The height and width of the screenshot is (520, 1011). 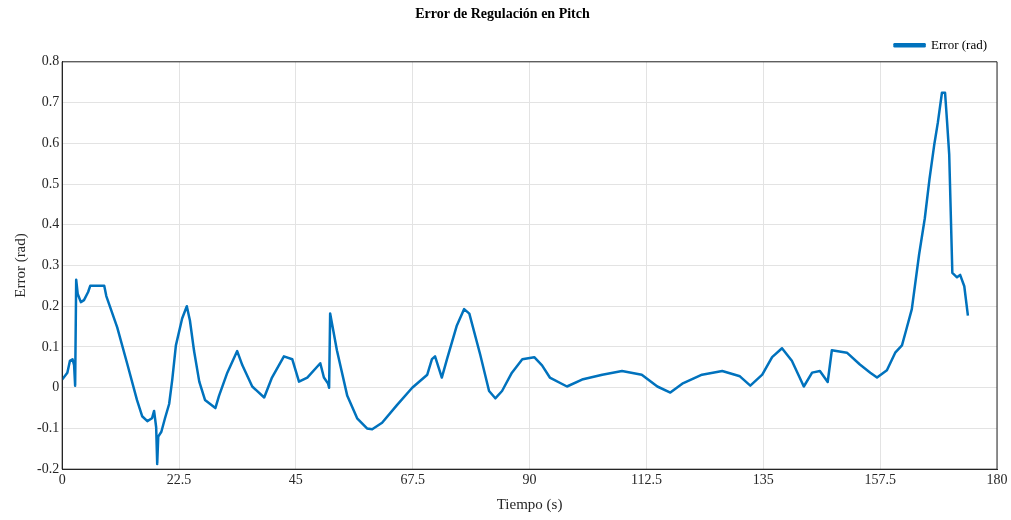 I want to click on y-axis-title: Error (rad), so click(x=20, y=265).